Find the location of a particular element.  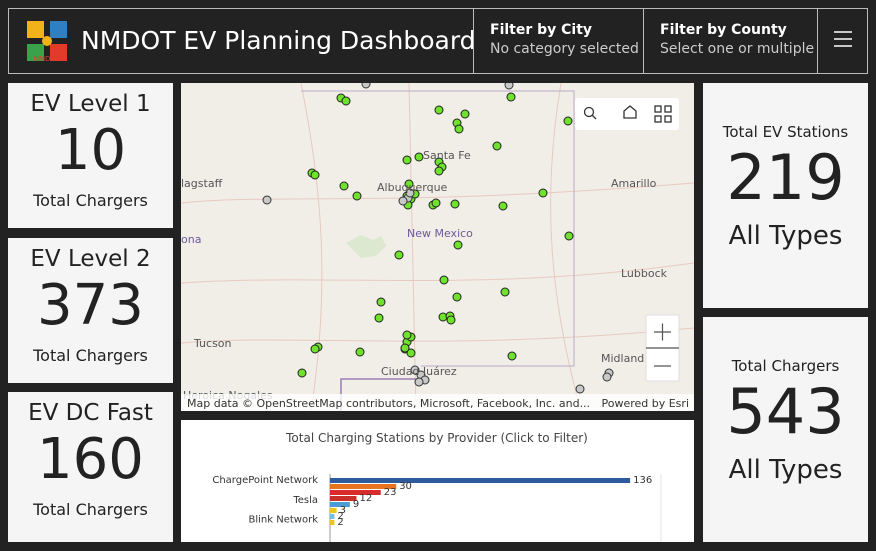

powered-by: Powered by Esri is located at coordinates (645, 403).